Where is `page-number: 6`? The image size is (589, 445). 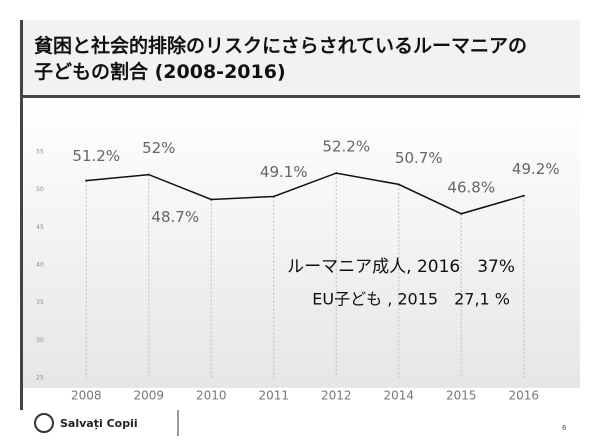
page-number: 6 is located at coordinates (564, 428).